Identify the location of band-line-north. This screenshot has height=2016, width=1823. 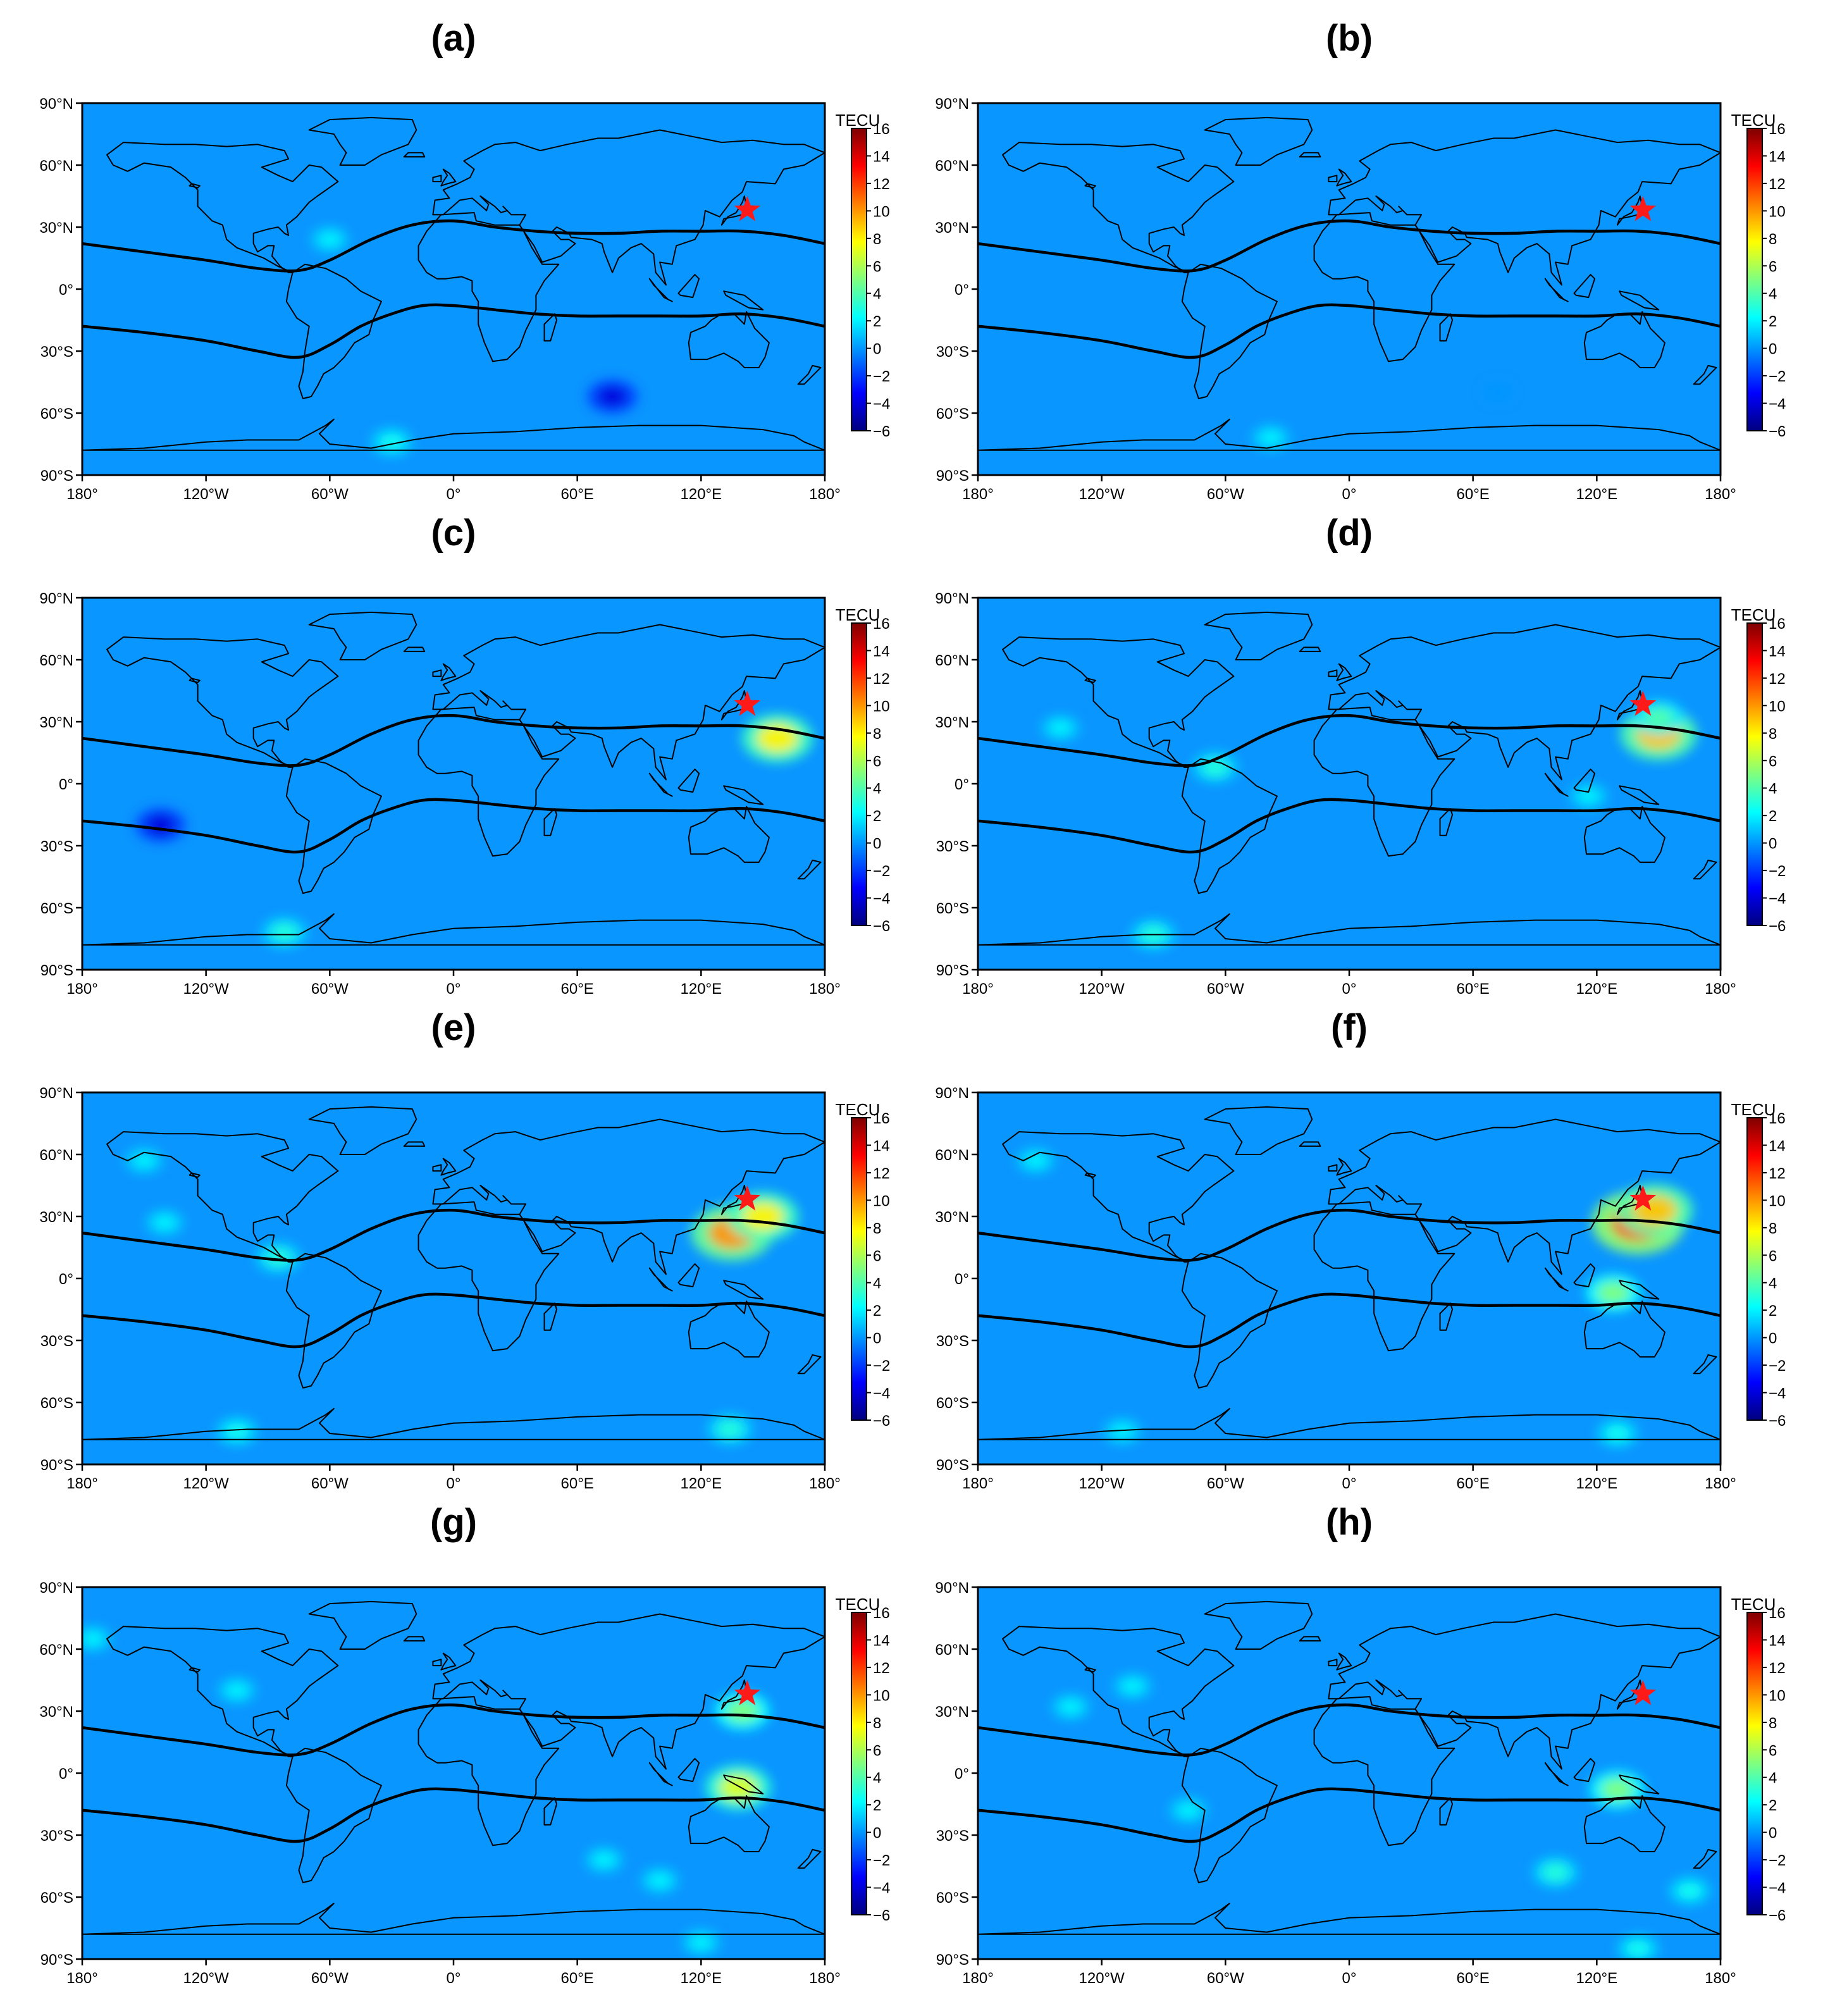
(1349, 246).